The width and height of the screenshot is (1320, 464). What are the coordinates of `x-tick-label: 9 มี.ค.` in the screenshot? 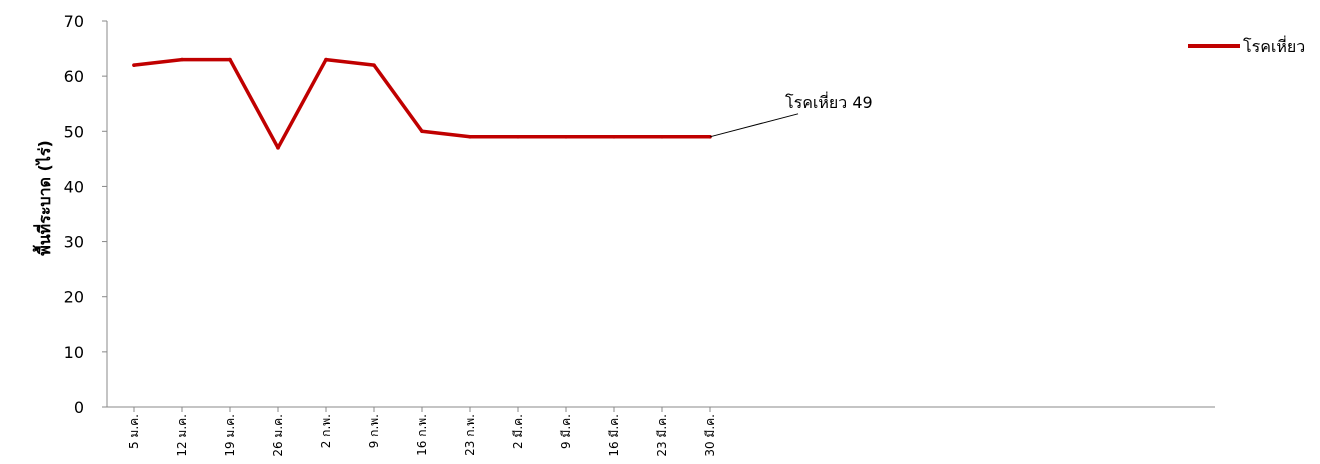 It's located at (566, 431).